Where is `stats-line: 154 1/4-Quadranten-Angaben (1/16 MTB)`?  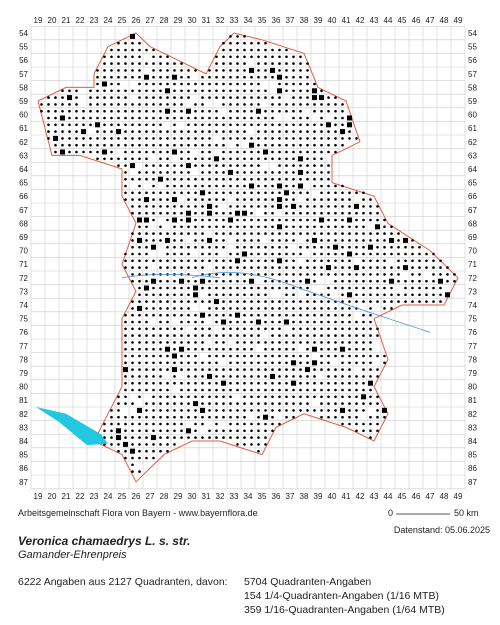 stats-line: 154 1/4-Quadranten-Angaben (1/16 MTB) is located at coordinates (341, 596).